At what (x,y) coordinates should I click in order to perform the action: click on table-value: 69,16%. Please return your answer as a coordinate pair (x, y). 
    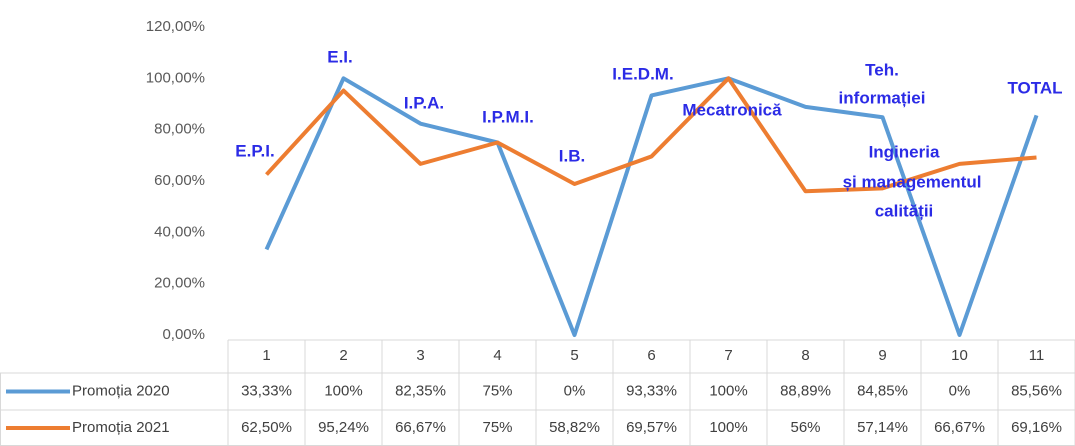
    Looking at the image, I should click on (1036, 427).